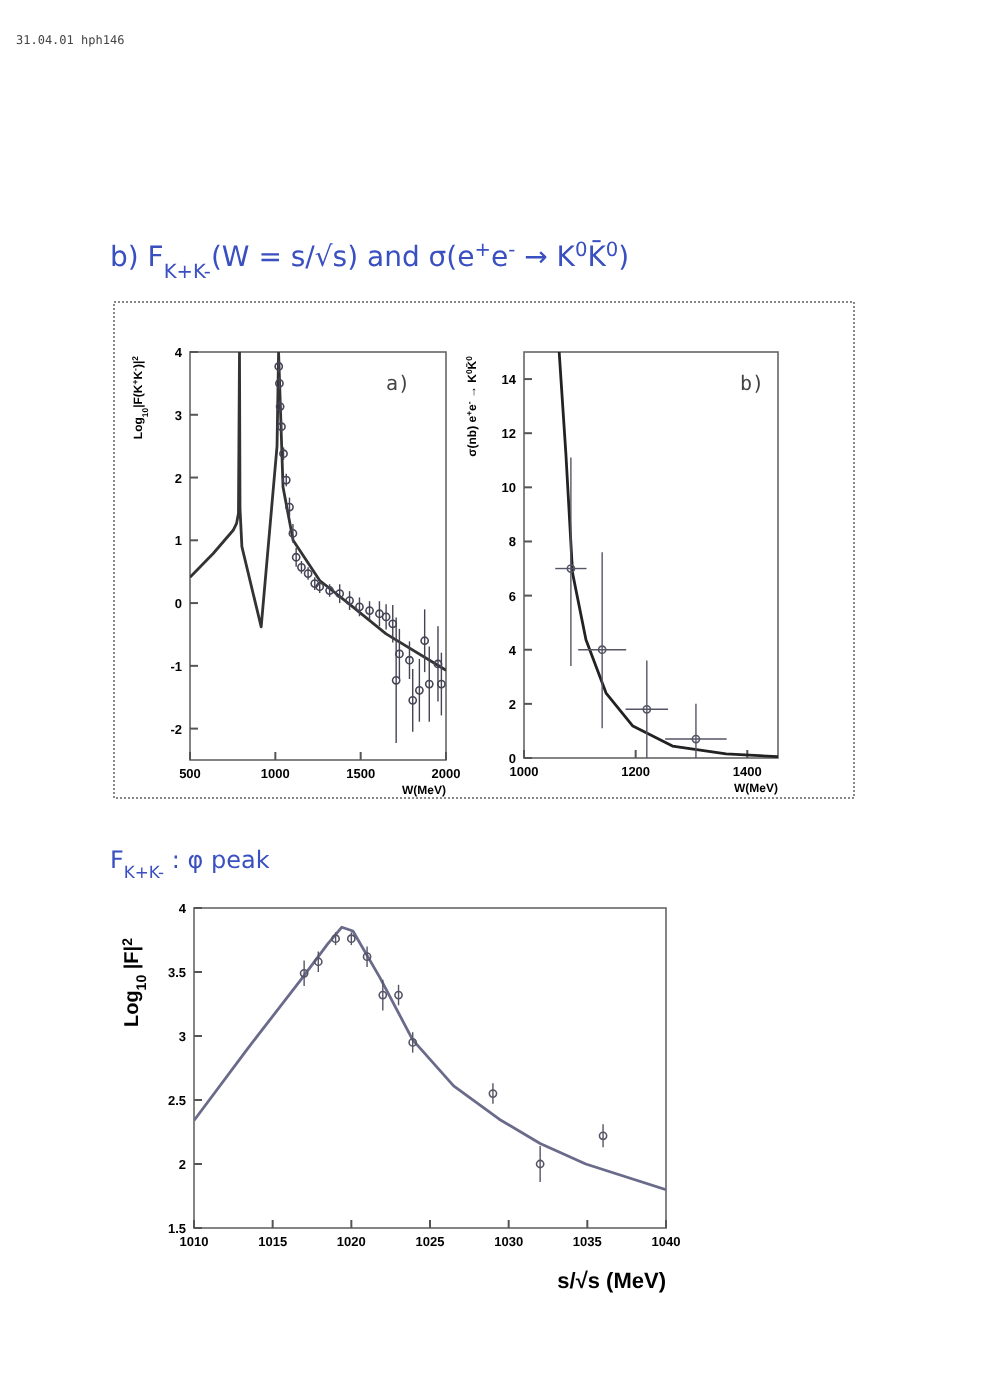 The image size is (1000, 1376). Describe the element at coordinates (370, 261) in the screenshot. I see `chart-title: b) F$_{K+K-}$(W = s/√s) and σ(e$^{+}$e$^{-}$ → K$^{0}$K̄$^{0}$)` at that location.